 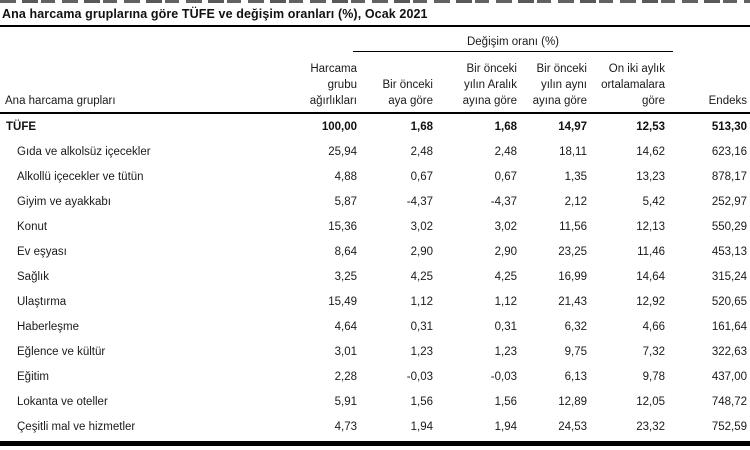 I want to click on cell-twelve-month-avg: 7,32, so click(x=653, y=351).